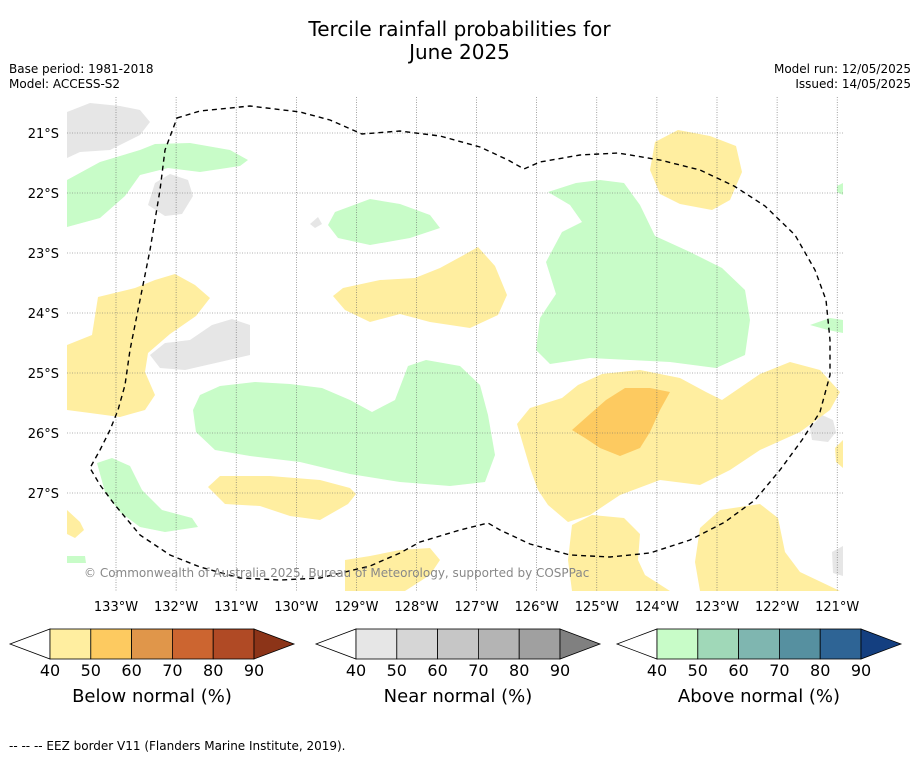 This screenshot has width=919, height=758. What do you see at coordinates (43, 434) in the screenshot?
I see `latitude-label: 26°S` at bounding box center [43, 434].